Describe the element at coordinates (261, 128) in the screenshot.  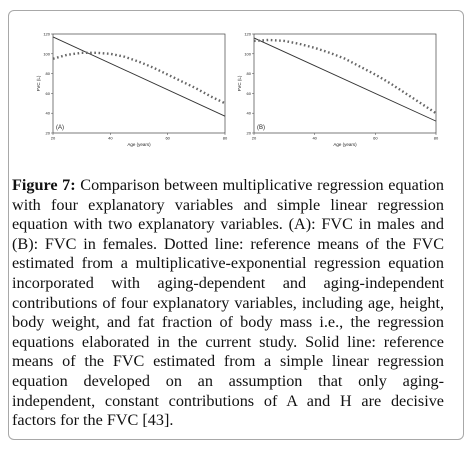
I see `panel-label: (B)` at that location.